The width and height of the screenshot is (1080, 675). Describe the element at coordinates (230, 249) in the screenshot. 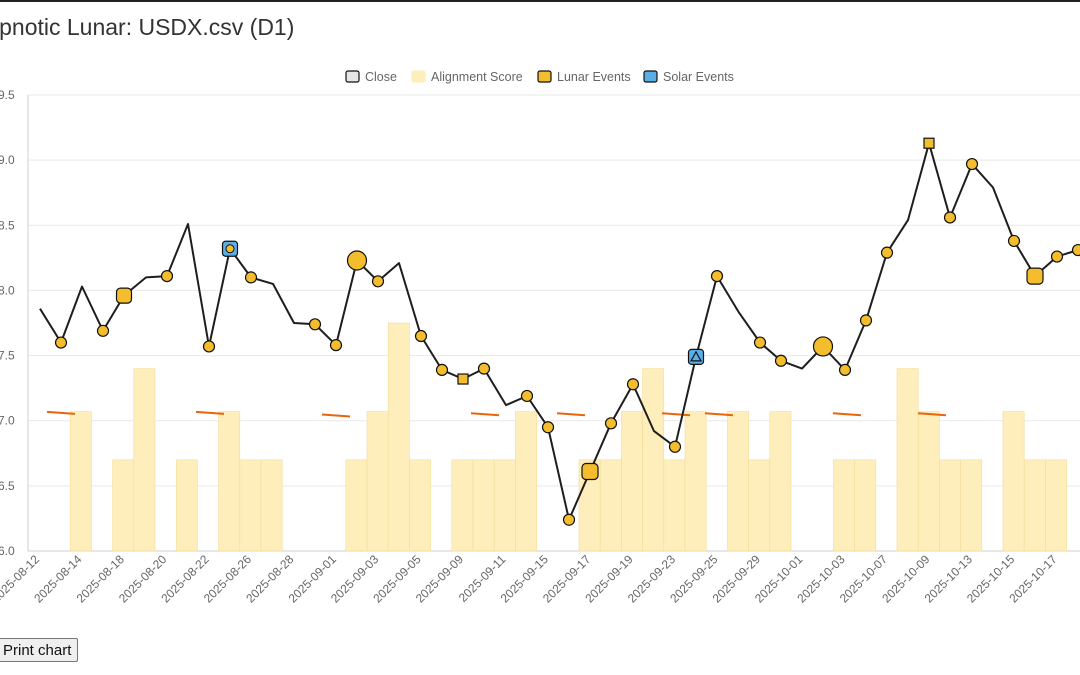

I see `solar-inner-dot` at that location.